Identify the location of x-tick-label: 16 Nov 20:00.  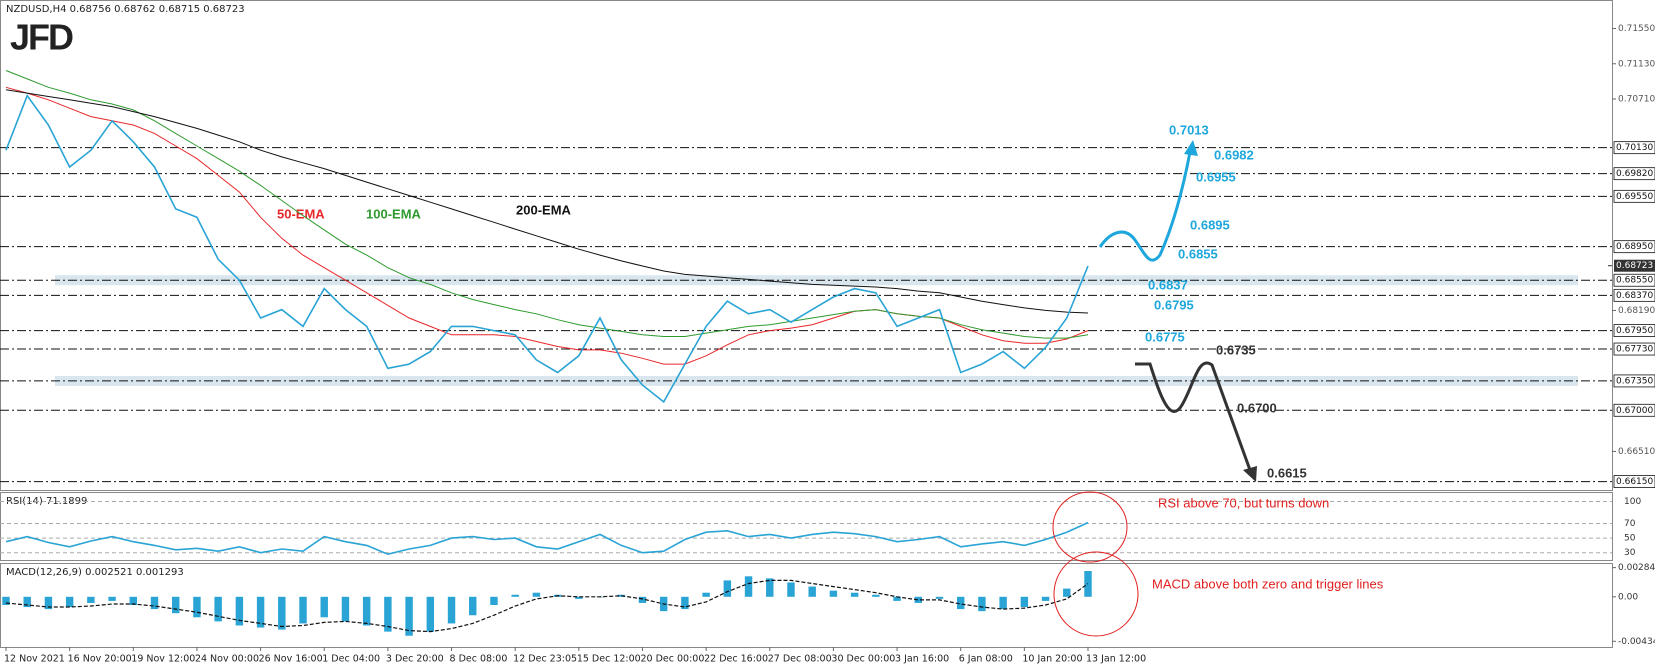
(100, 659).